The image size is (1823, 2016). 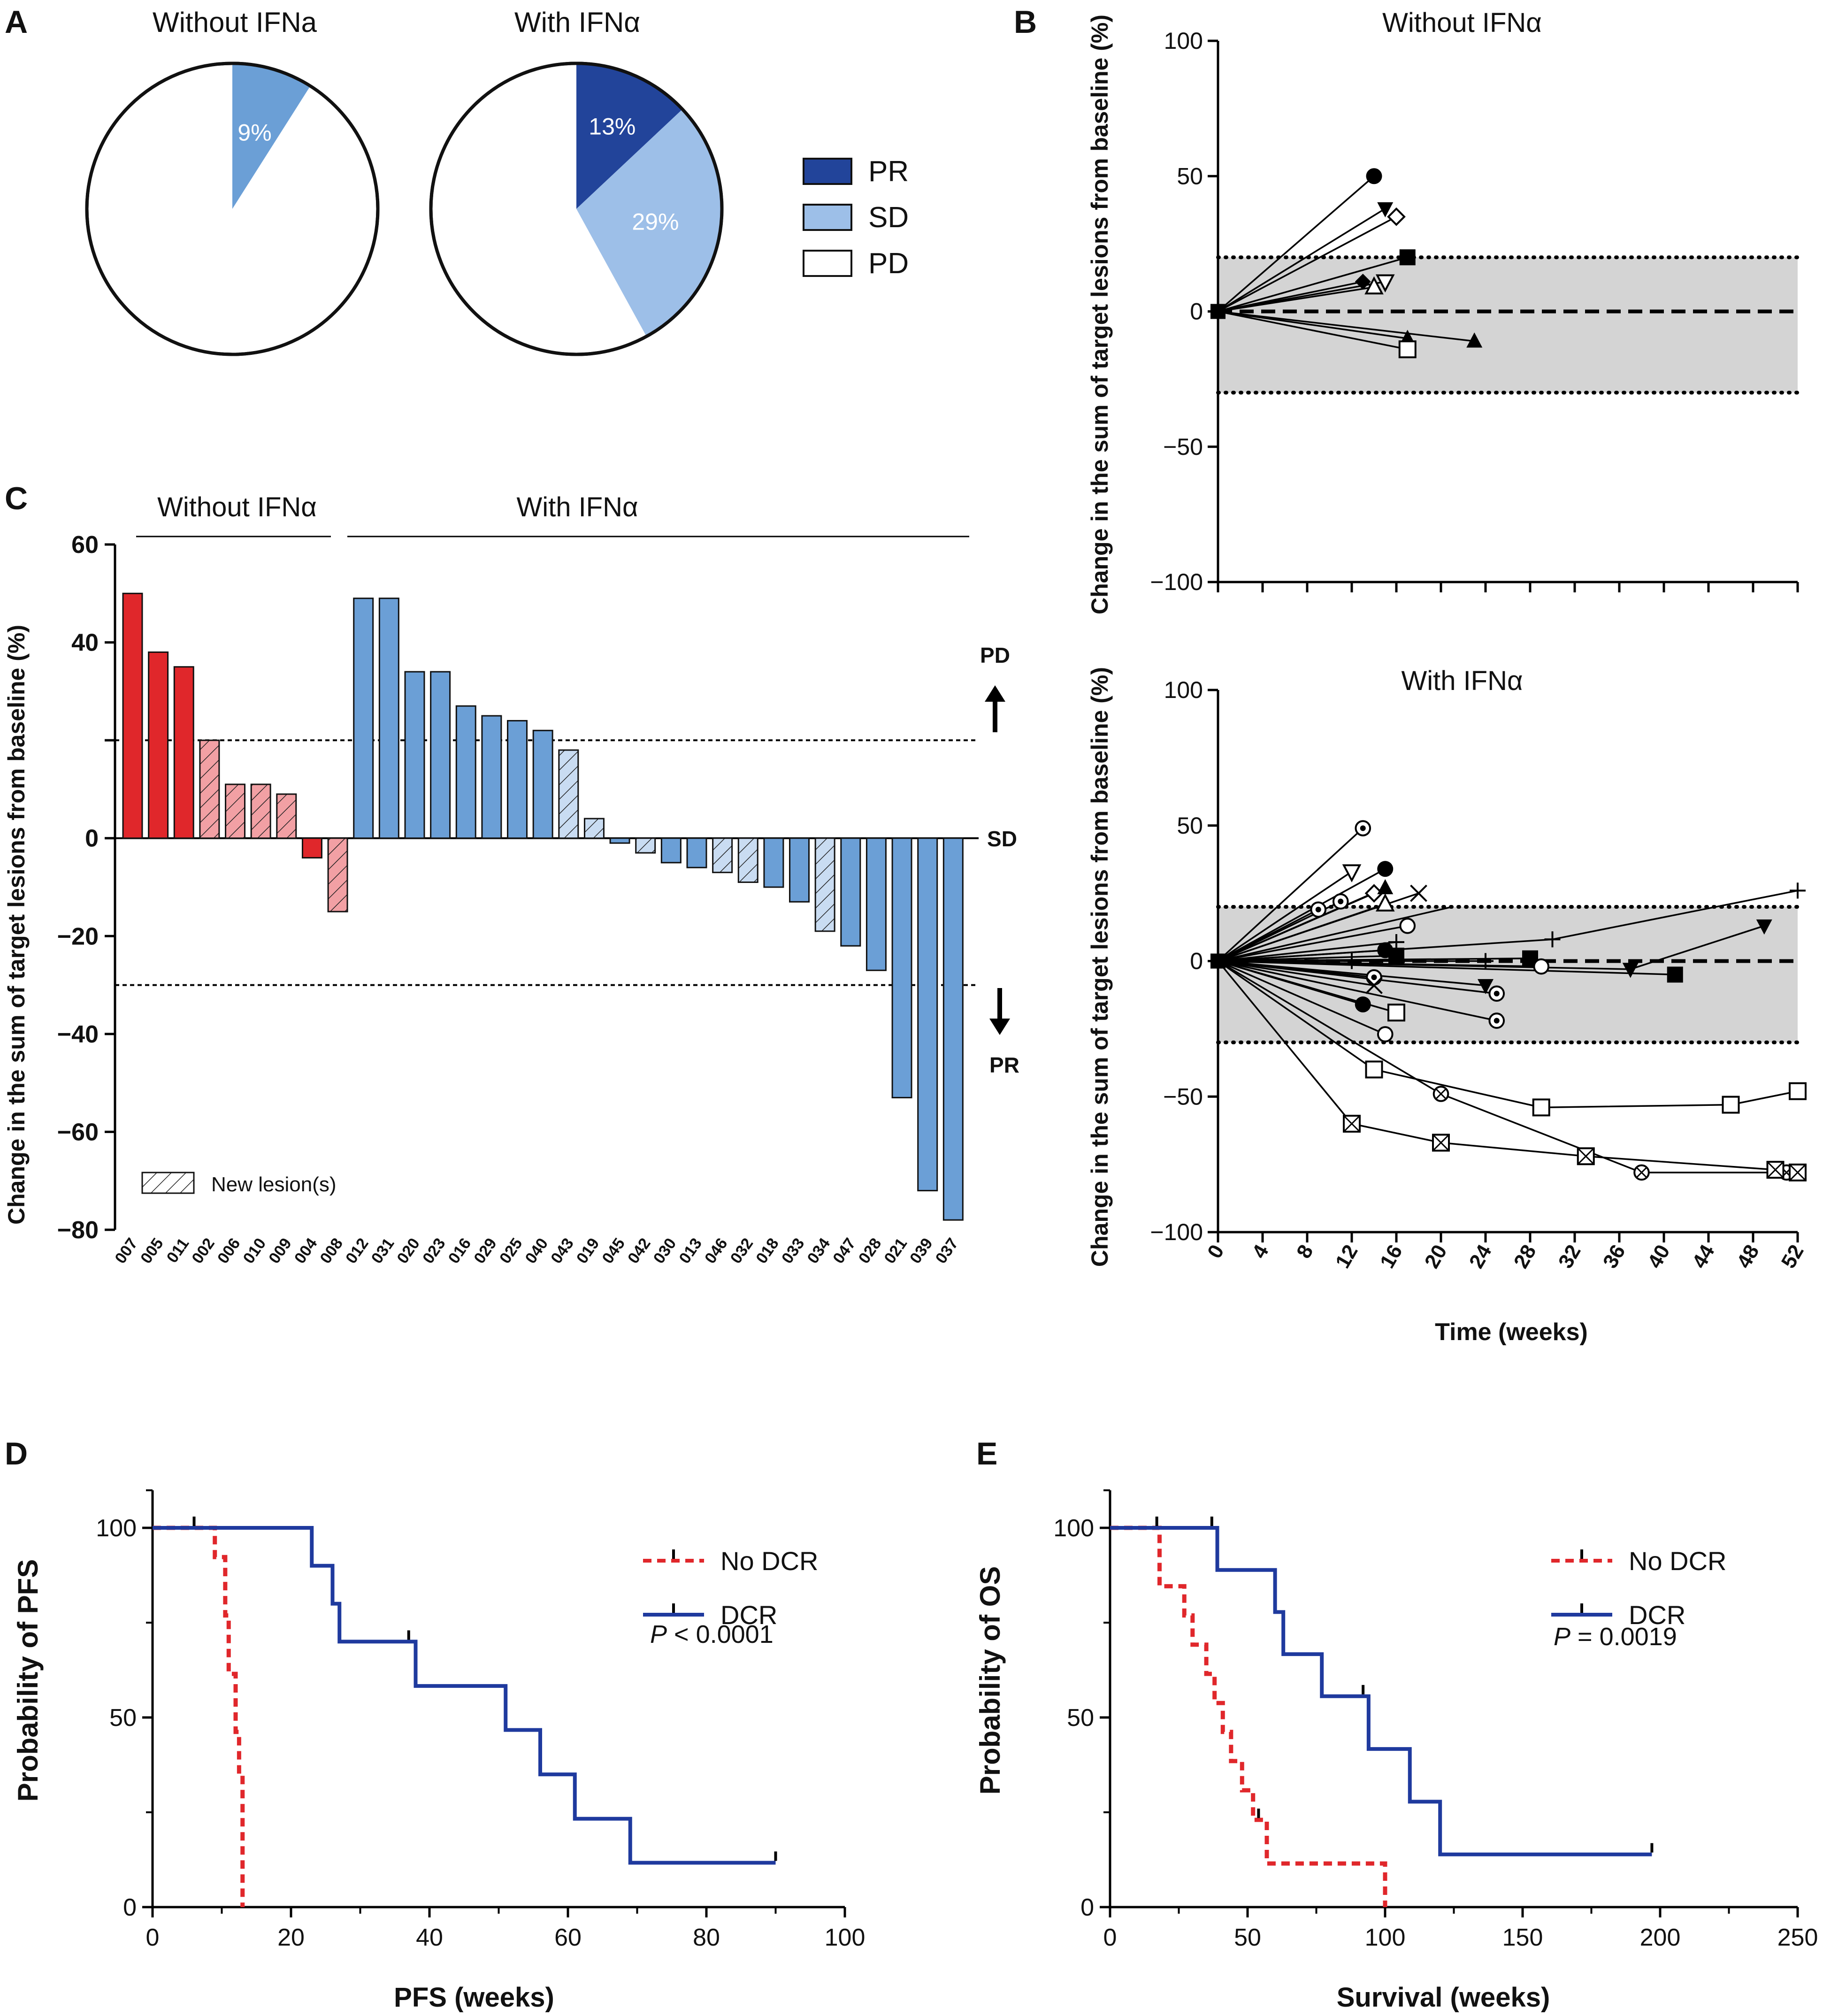 I want to click on bar-label-004: 004, so click(x=306, y=1251).